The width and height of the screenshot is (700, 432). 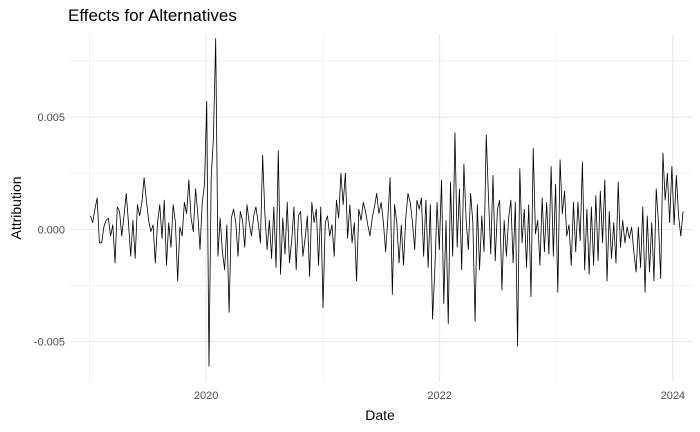 What do you see at coordinates (673, 396) in the screenshot?
I see `x-tick-label: 2024` at bounding box center [673, 396].